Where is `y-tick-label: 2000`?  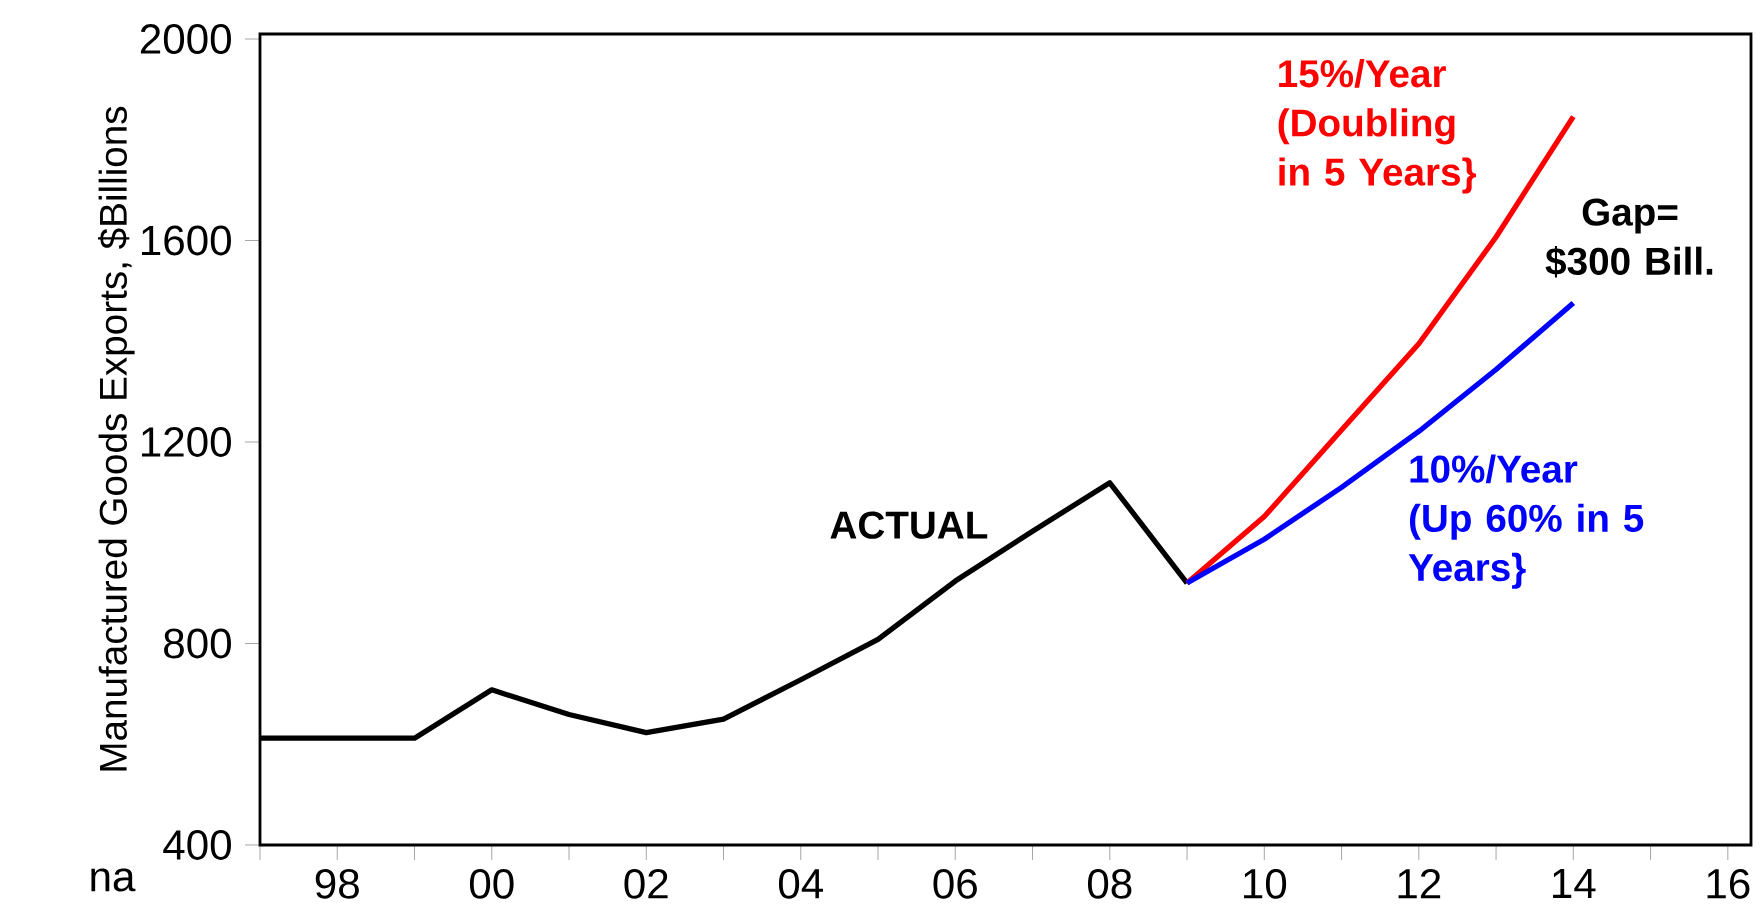
y-tick-label: 2000 is located at coordinates (185, 39).